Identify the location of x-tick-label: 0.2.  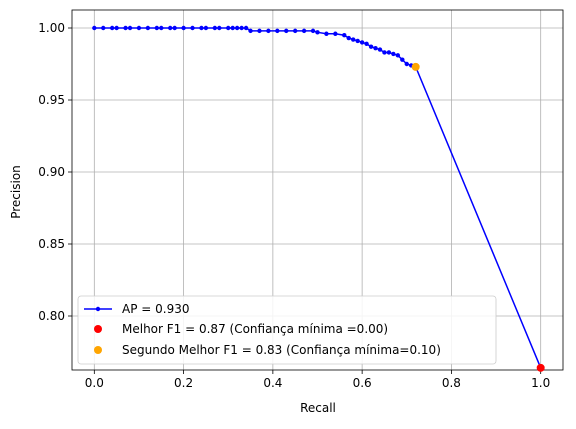
(183, 383).